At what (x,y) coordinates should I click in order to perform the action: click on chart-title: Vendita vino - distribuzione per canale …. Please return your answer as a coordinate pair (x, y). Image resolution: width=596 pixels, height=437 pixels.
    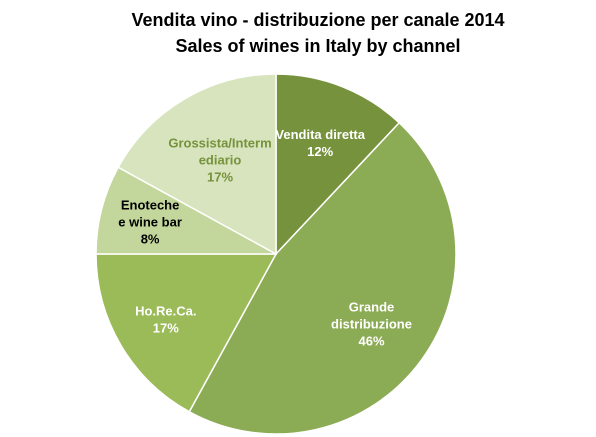
    Looking at the image, I should click on (317, 20).